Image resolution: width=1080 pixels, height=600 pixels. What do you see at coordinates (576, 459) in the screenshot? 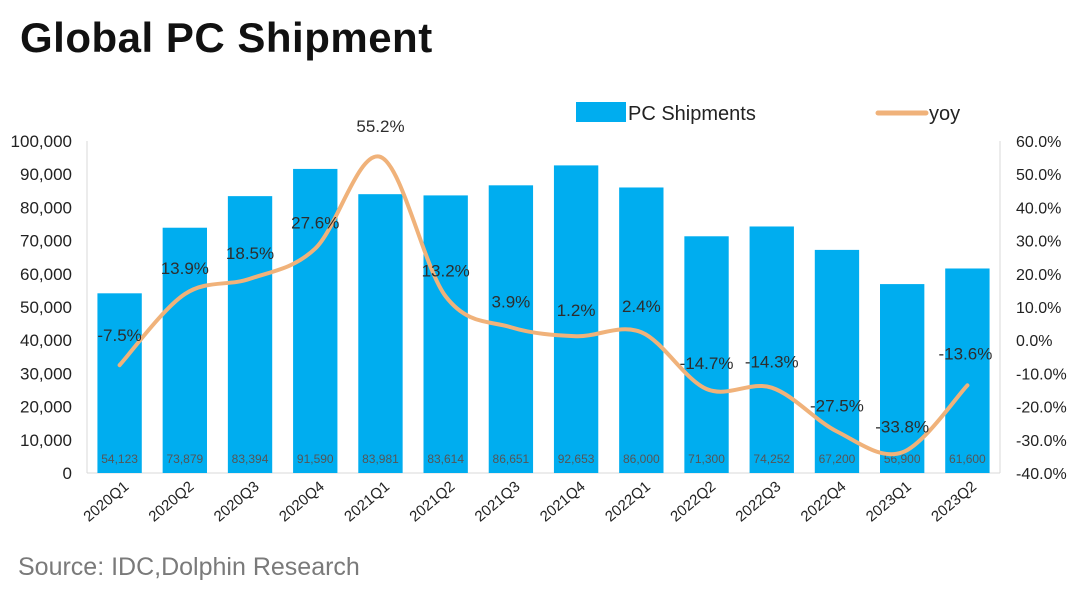
I see `bar-value-label: 92,653` at bounding box center [576, 459].